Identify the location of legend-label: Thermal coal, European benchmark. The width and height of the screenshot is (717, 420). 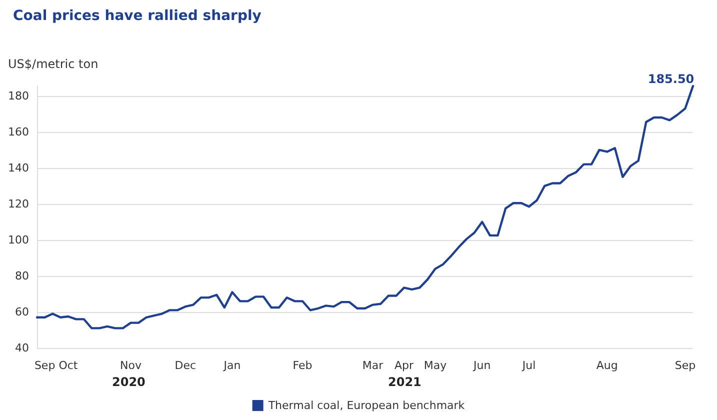
(366, 405).